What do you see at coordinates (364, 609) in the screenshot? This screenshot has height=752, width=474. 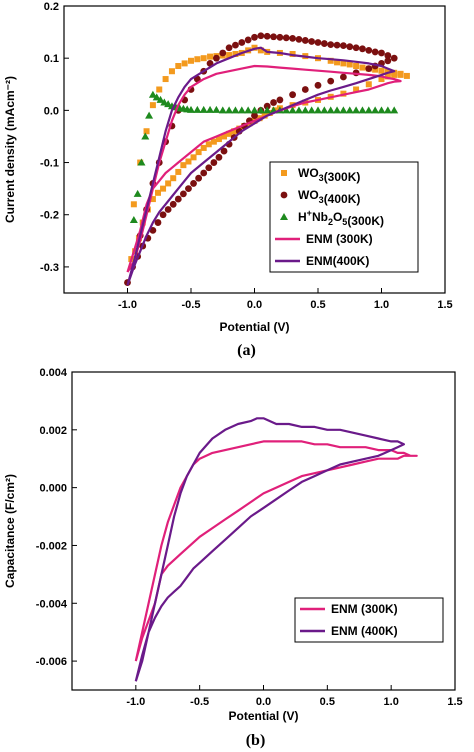 I see `legend-label: ENM (300K)` at bounding box center [364, 609].